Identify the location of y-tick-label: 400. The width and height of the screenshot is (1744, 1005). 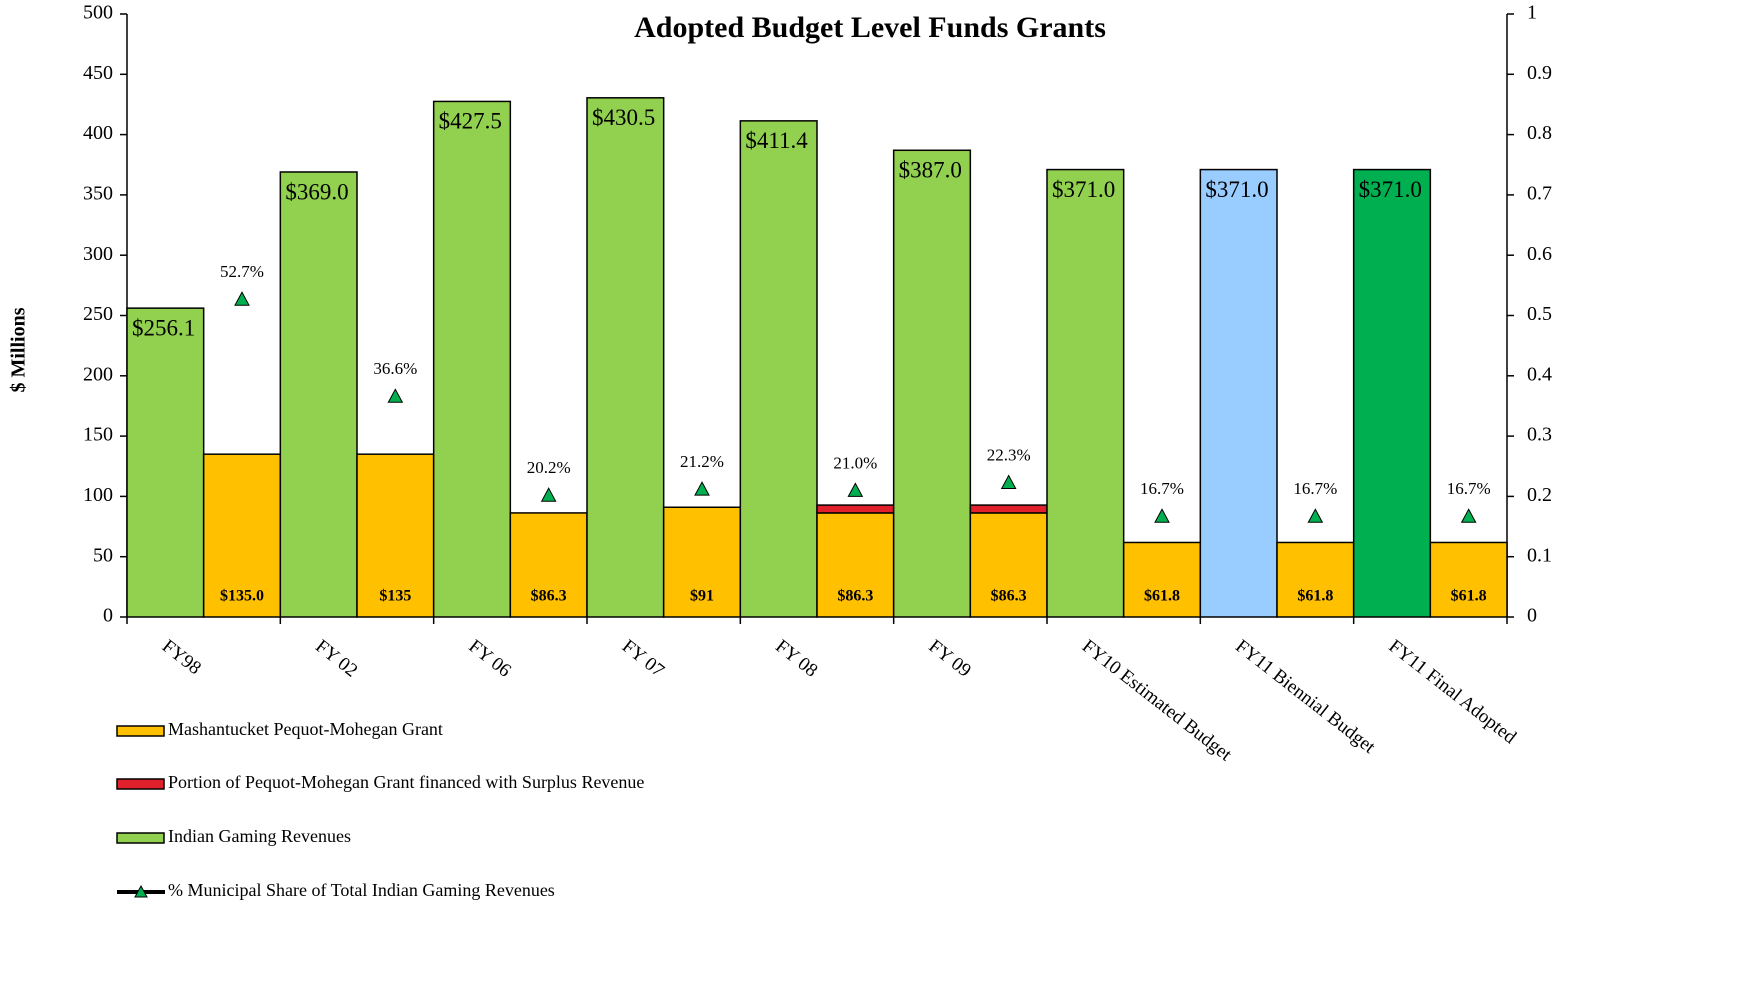
(98, 133).